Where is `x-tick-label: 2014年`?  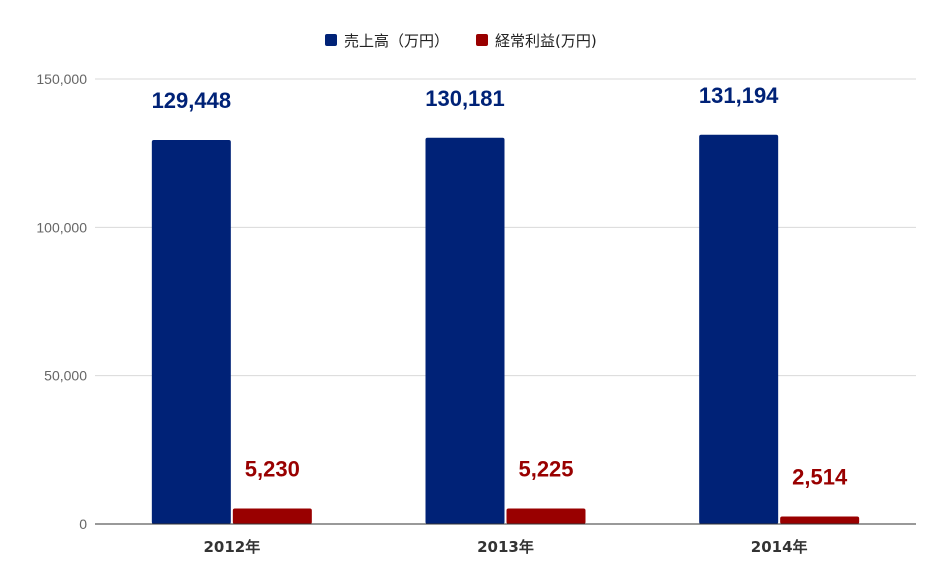 x-tick-label: 2014年 is located at coordinates (779, 547).